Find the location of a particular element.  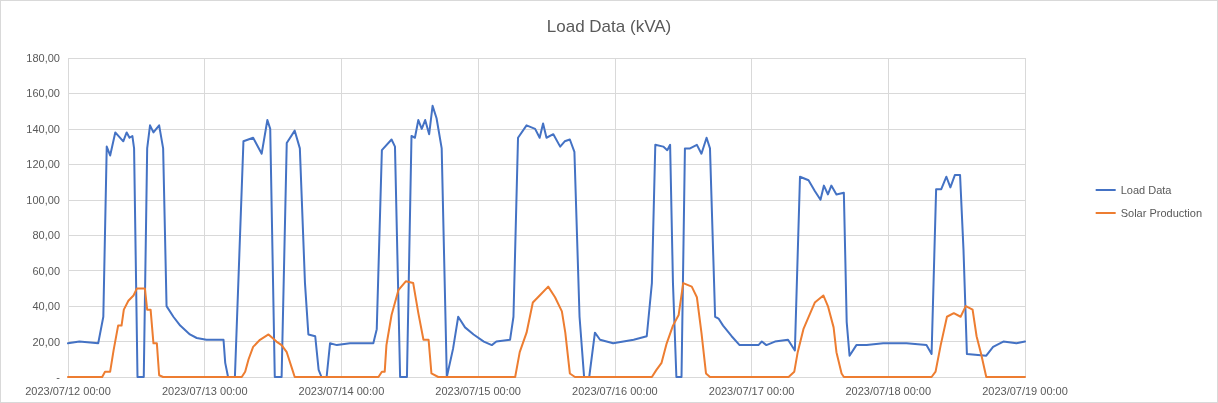

x-tick-label: 2023/07/15 00:00 is located at coordinates (478, 390).